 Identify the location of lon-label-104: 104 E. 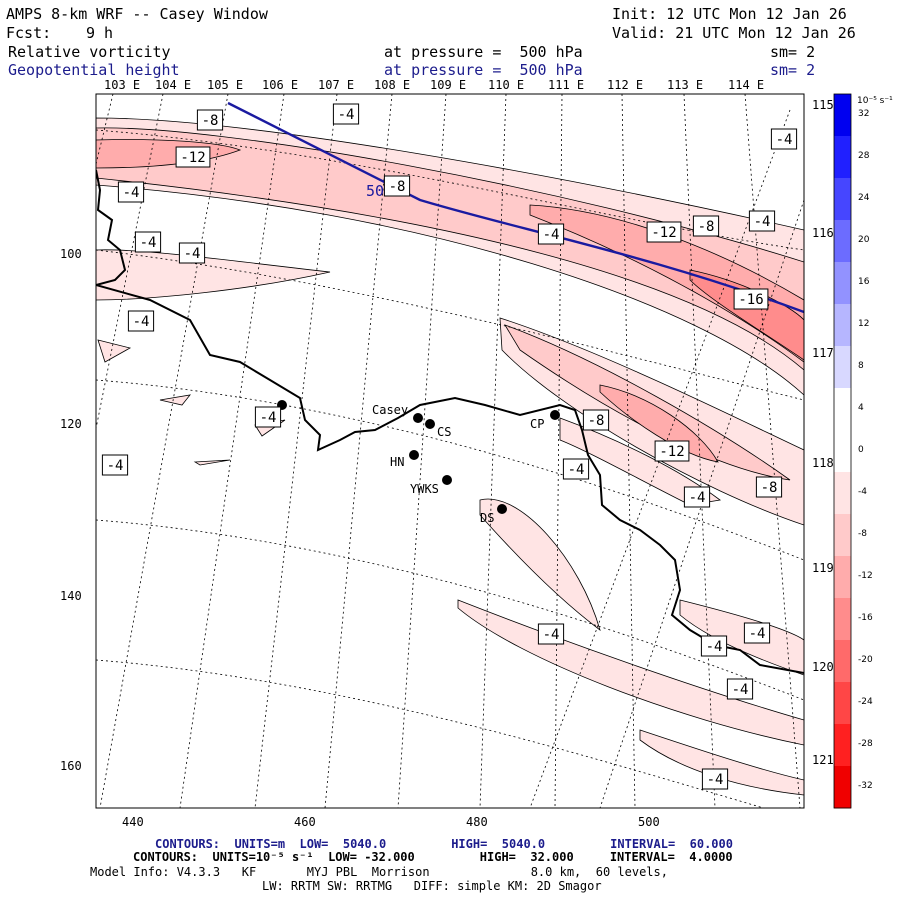
(173, 85).